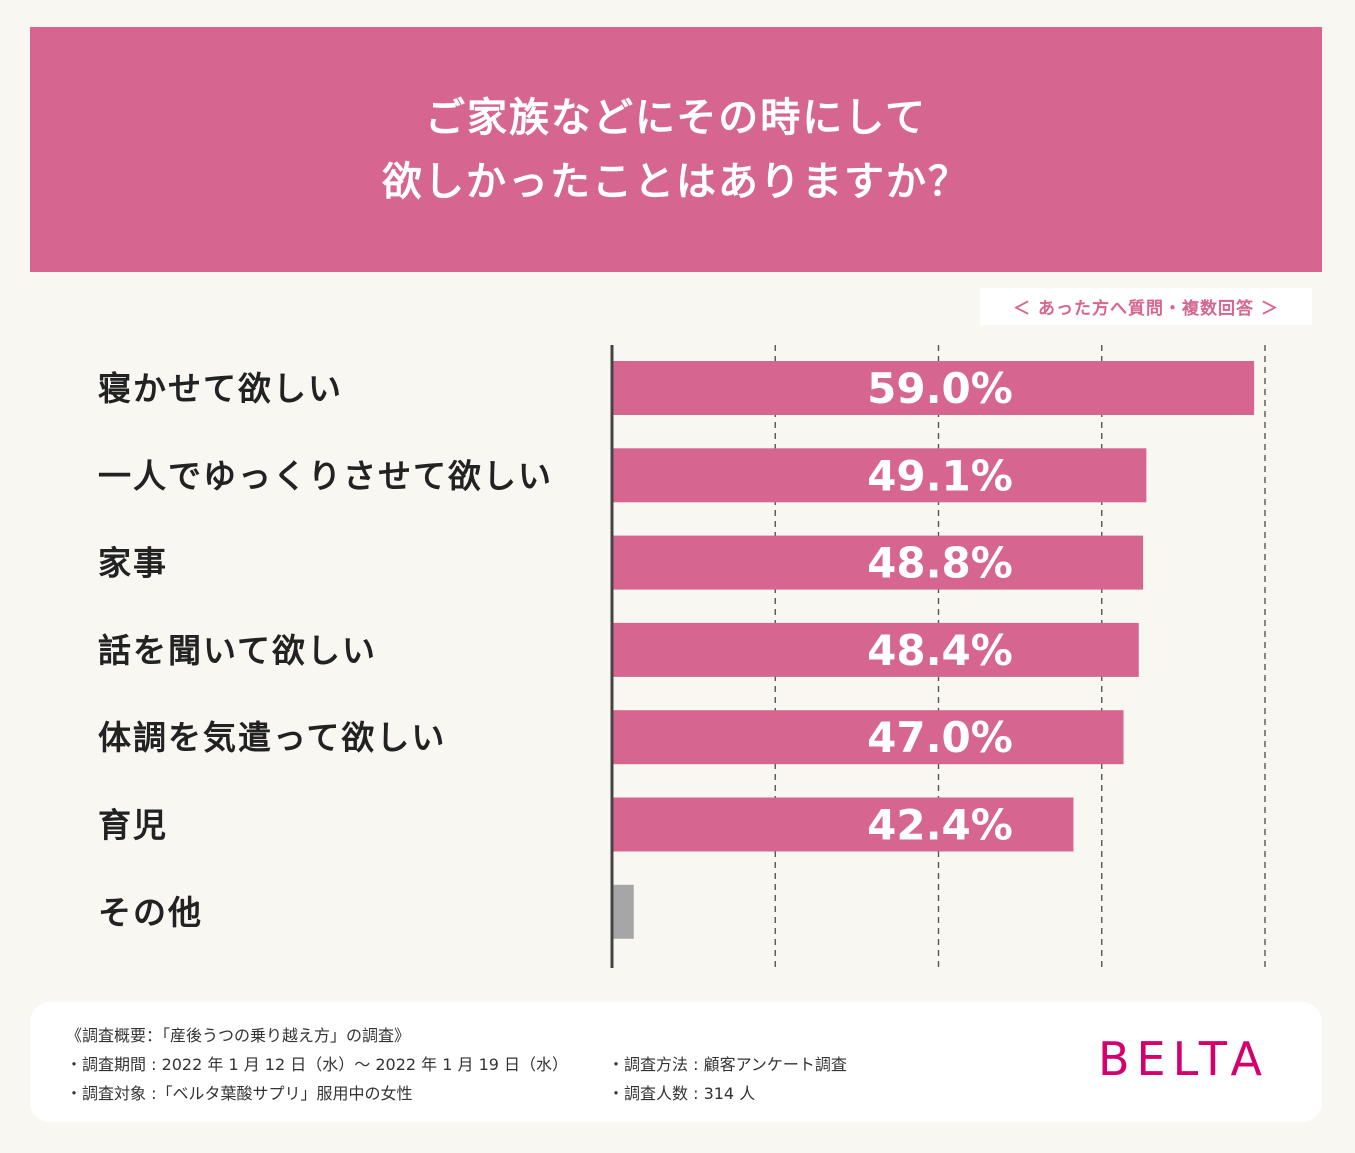 Image resolution: width=1355 pixels, height=1153 pixels. What do you see at coordinates (940, 737) in the screenshot?
I see `value-label-5: 47.0%` at bounding box center [940, 737].